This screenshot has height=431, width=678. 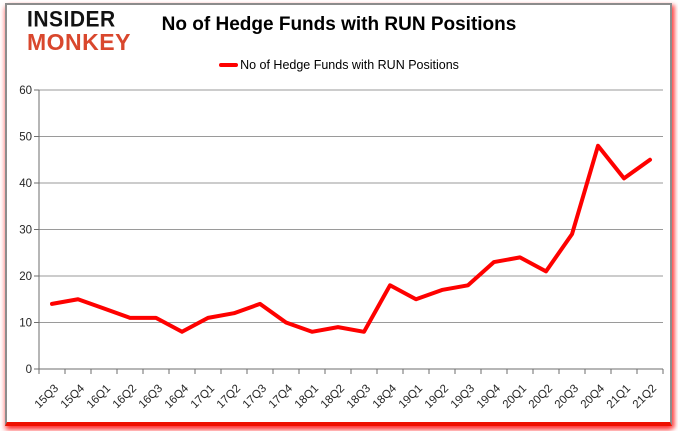 I want to click on y-tick-label: 0, so click(x=29, y=370).